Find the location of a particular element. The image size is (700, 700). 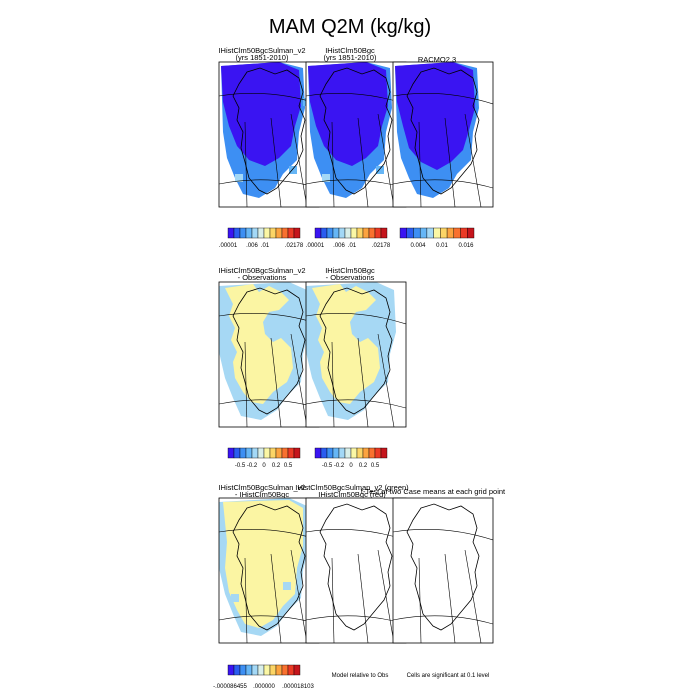

colorbar-label: .000018103 is located at coordinates (298, 687).